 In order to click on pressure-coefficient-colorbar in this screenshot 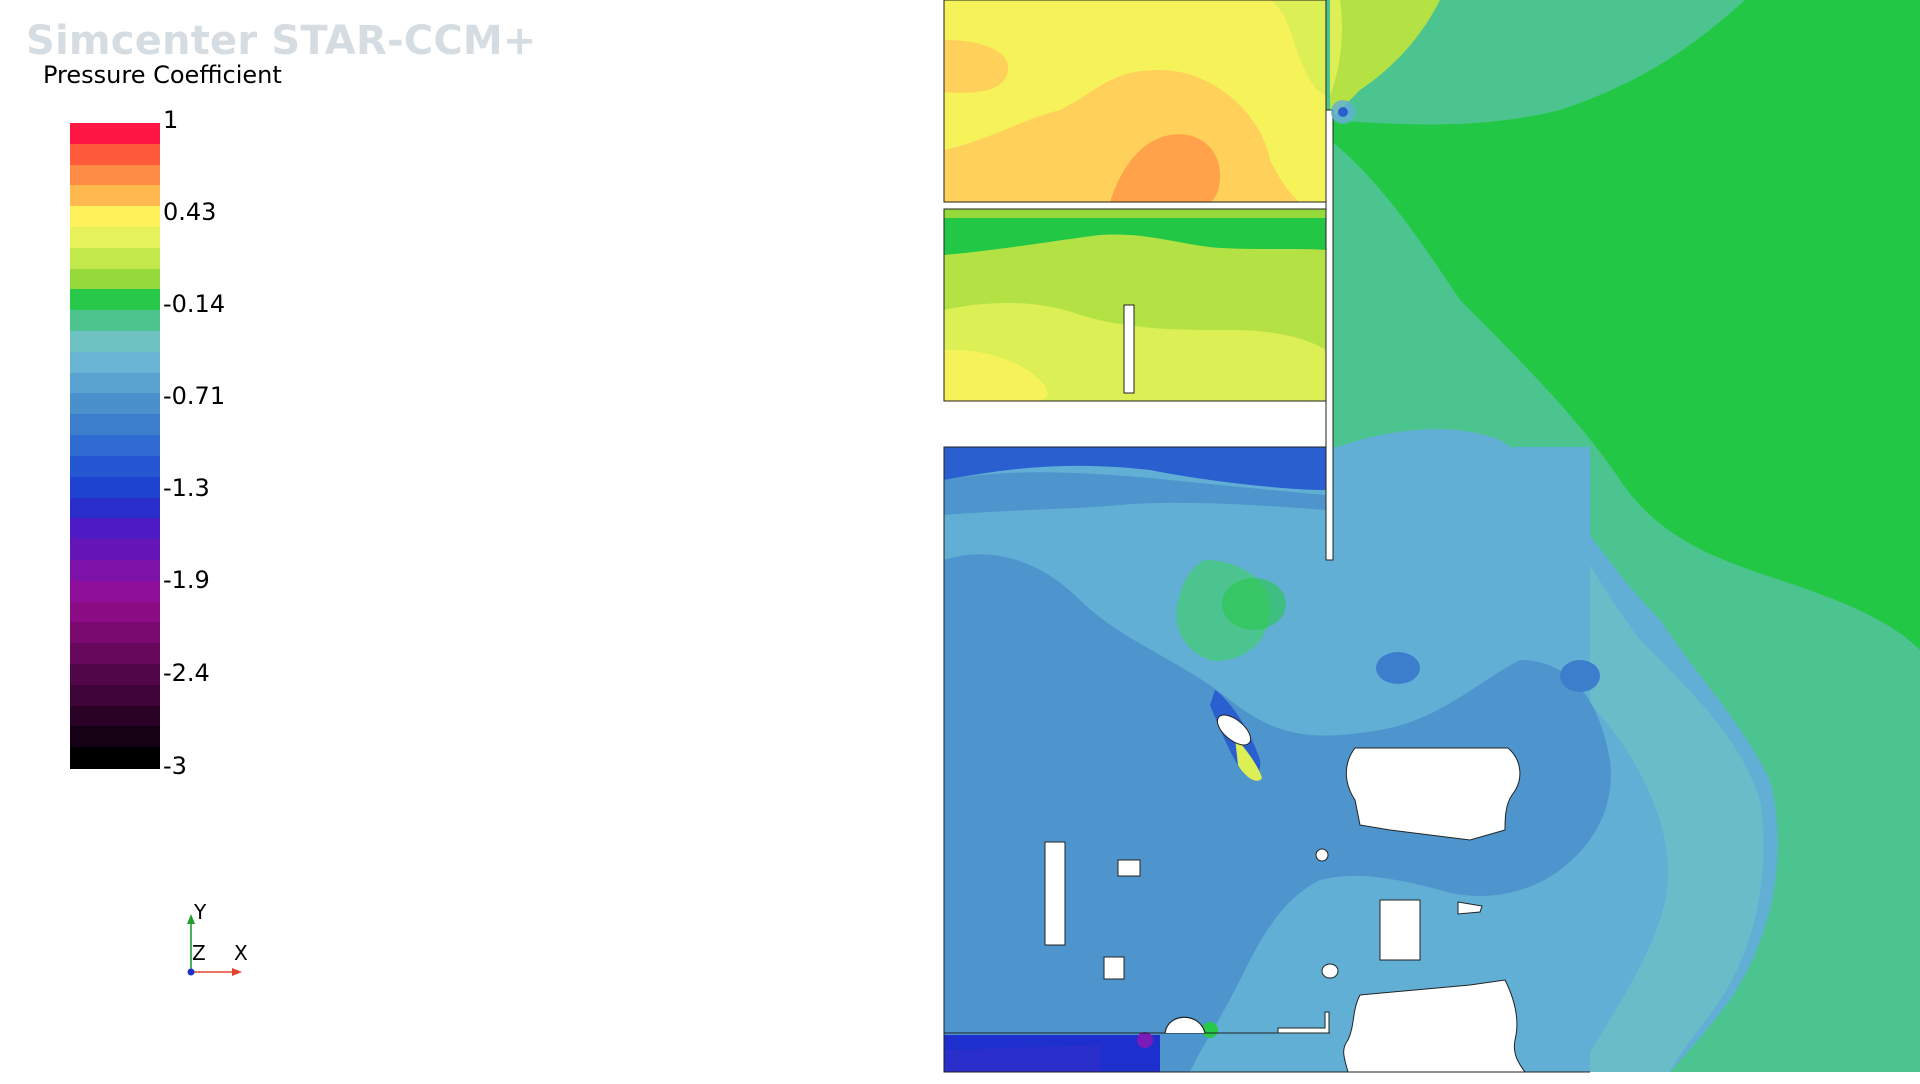, I will do `click(115, 446)`.